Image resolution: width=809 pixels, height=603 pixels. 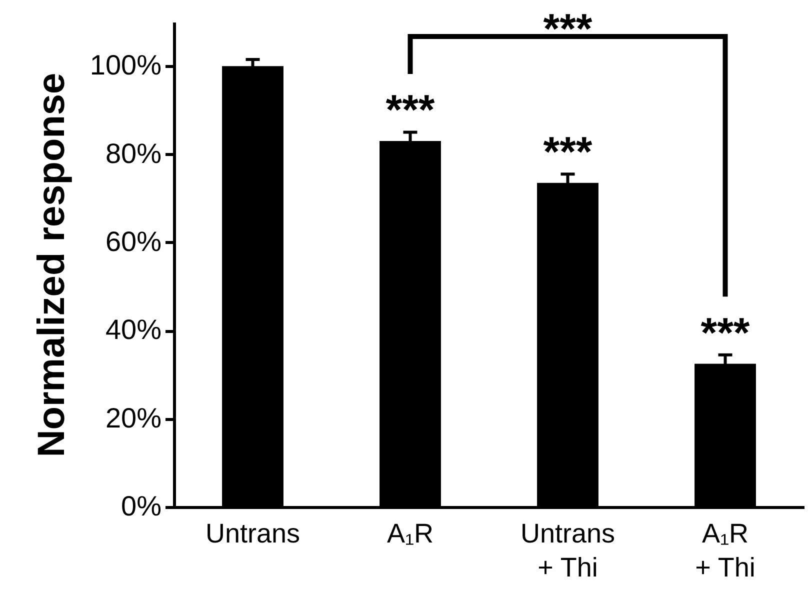 I want to click on y-tick-label: 80%, so click(x=133, y=153).